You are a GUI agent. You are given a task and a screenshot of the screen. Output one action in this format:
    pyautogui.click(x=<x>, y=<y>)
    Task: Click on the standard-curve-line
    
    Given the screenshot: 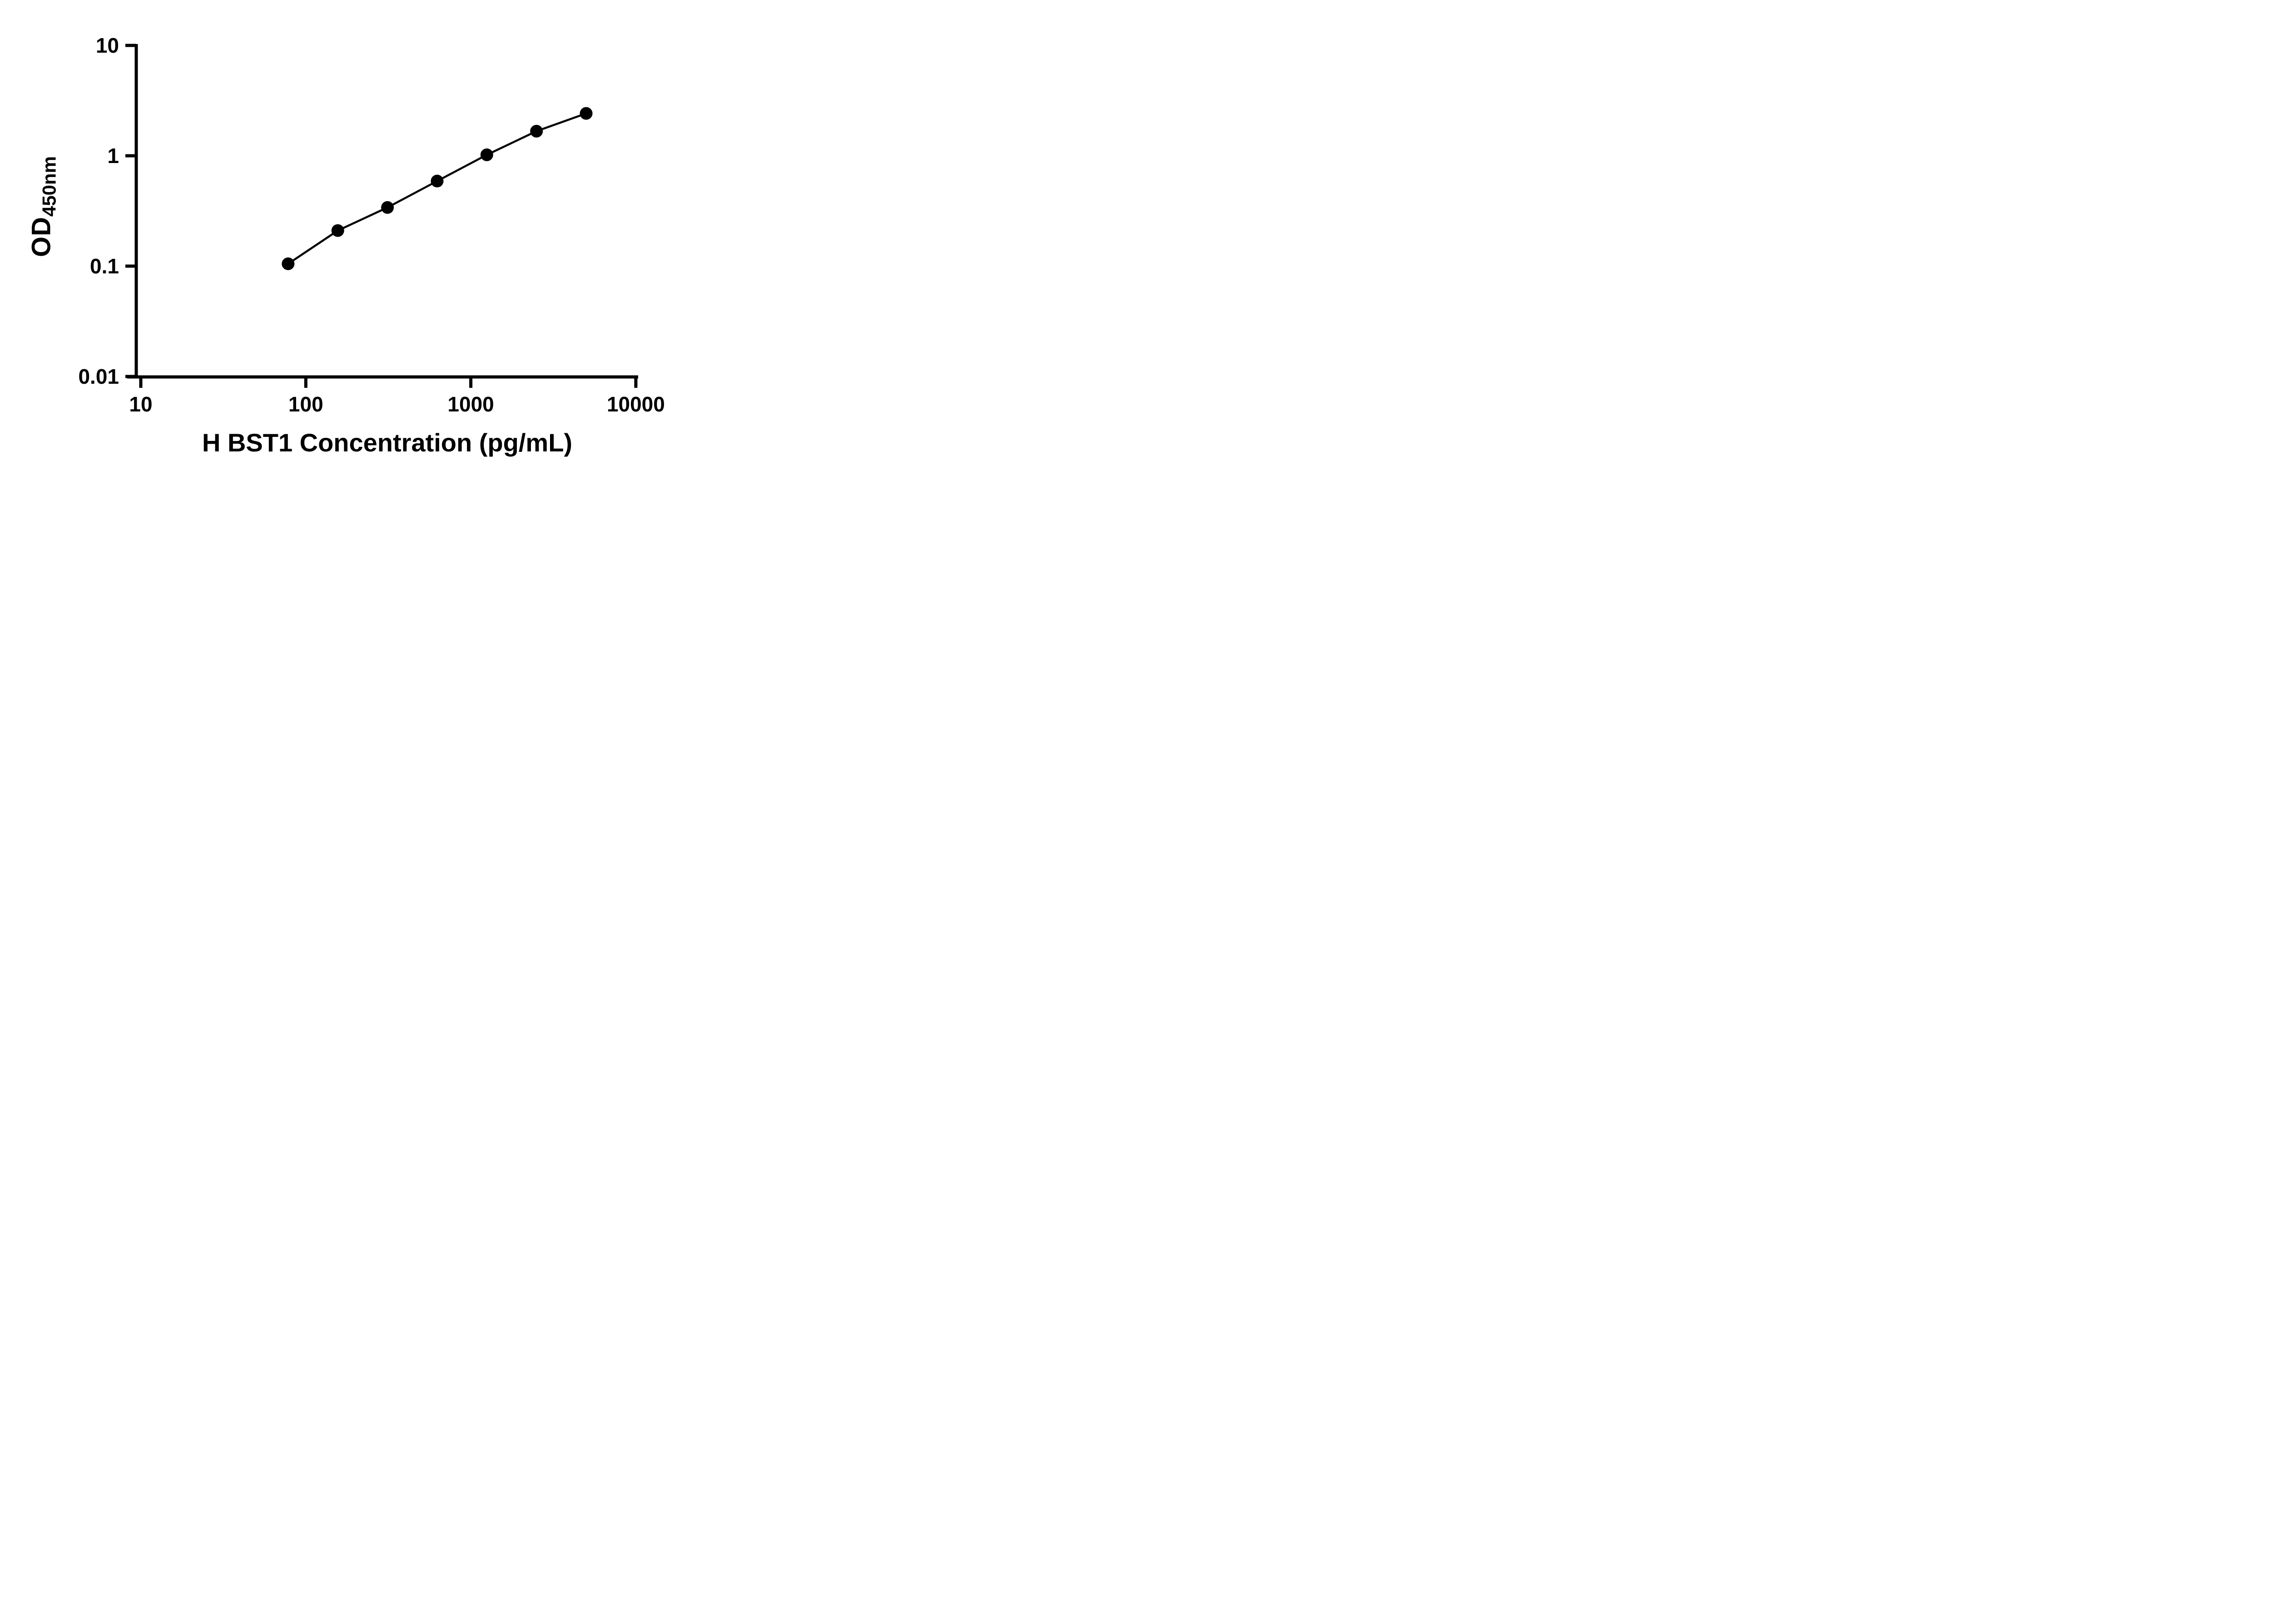 What is the action you would take?
    pyautogui.click(x=437, y=188)
    